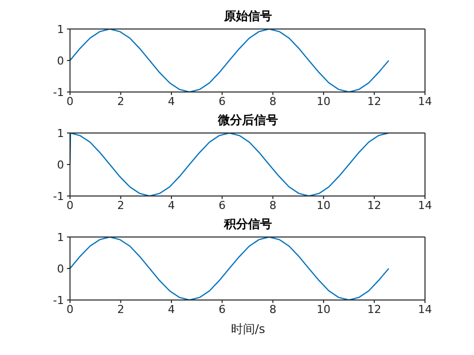  What do you see at coordinates (247, 224) in the screenshot?
I see `chart-title: 积分信号` at bounding box center [247, 224].